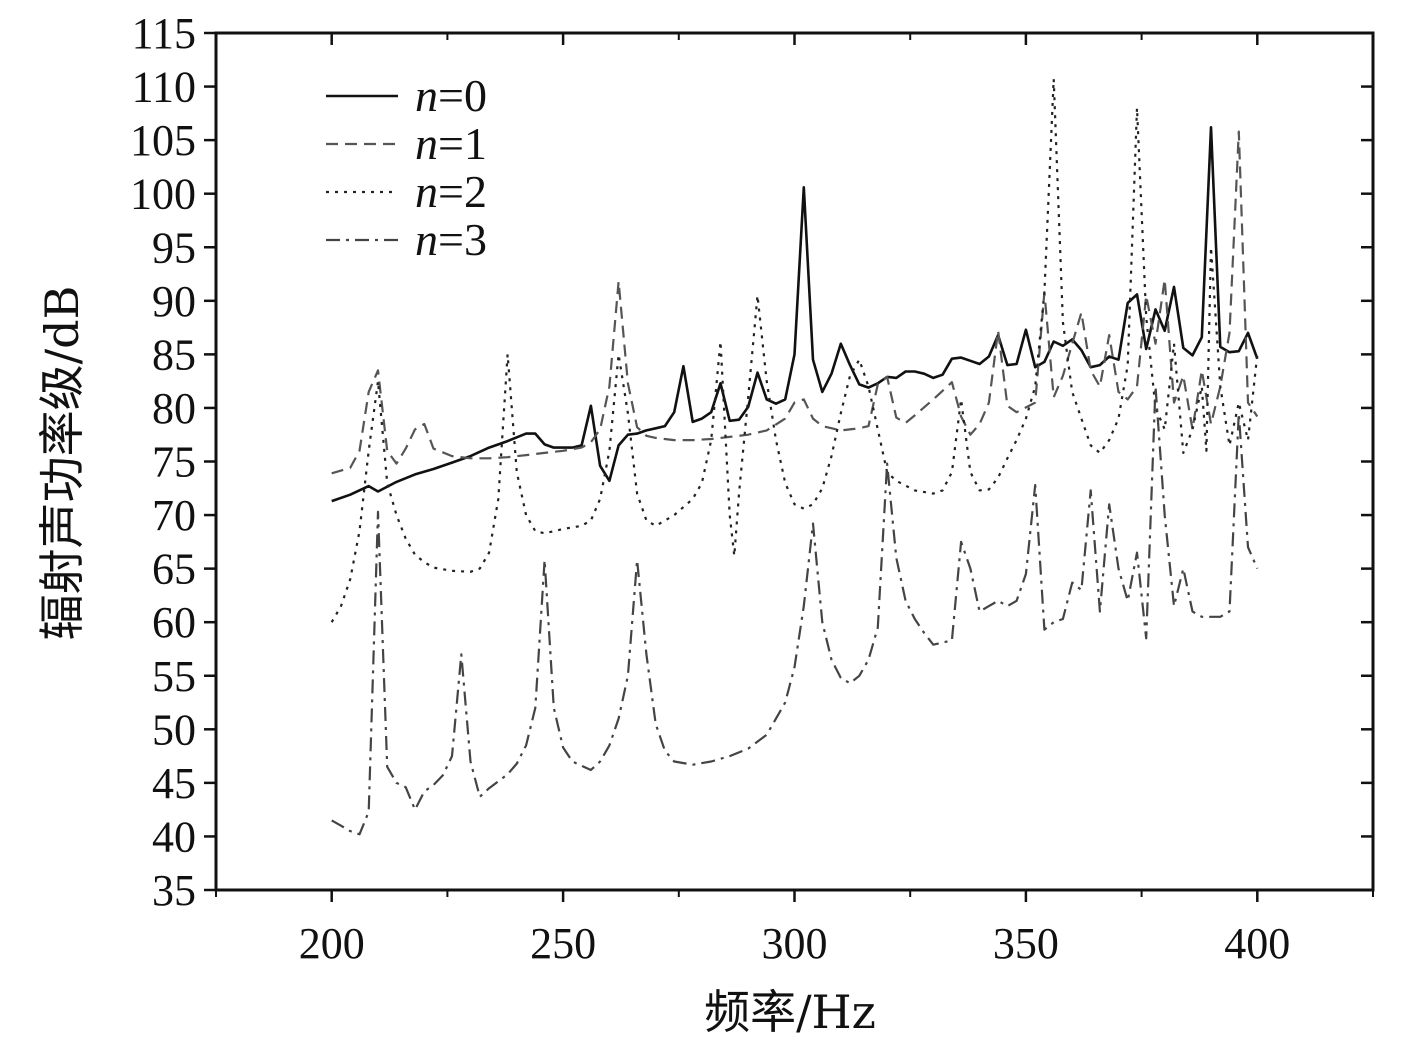  I want to click on y-tick-label: 105, so click(163, 140).